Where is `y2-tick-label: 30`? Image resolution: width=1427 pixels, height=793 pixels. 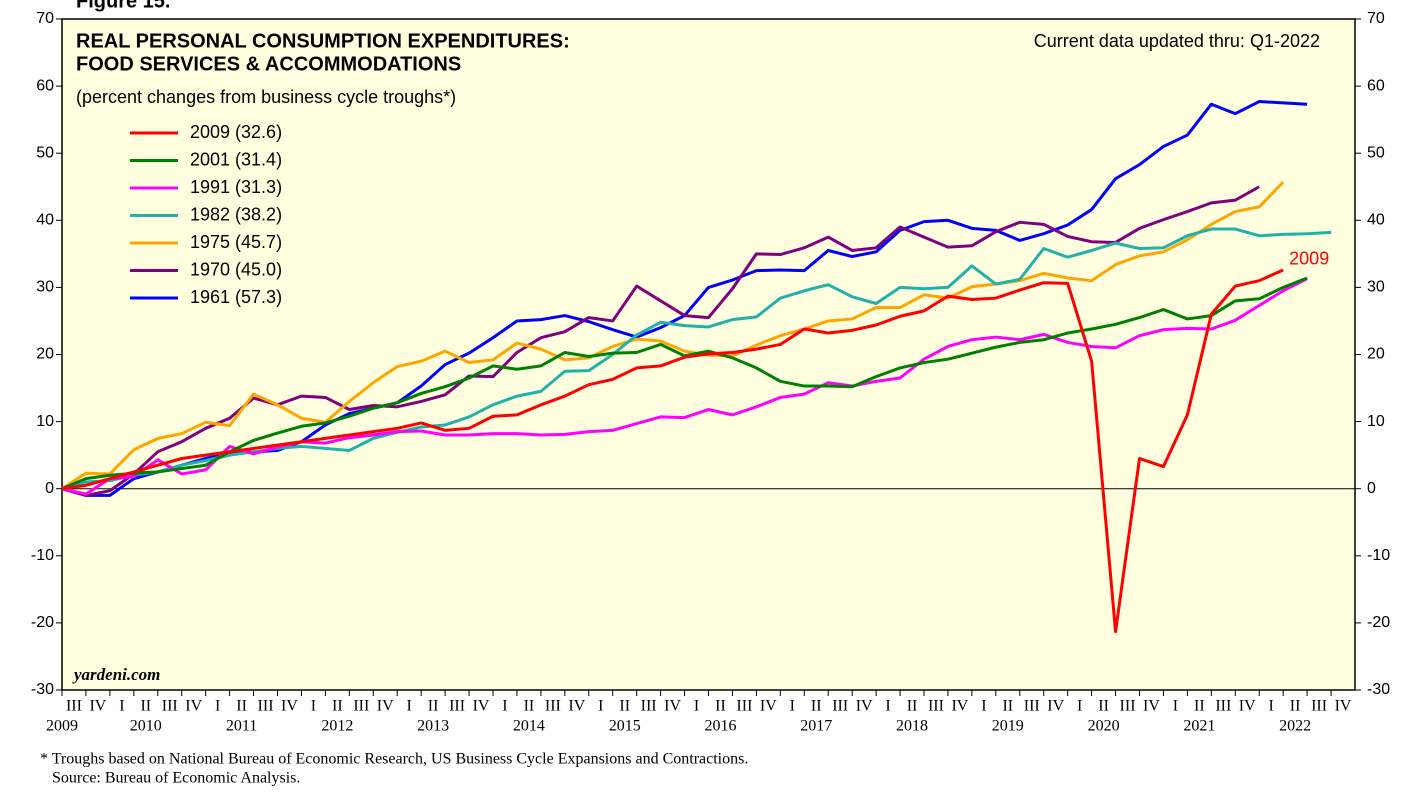 y2-tick-label: 30 is located at coordinates (1376, 287).